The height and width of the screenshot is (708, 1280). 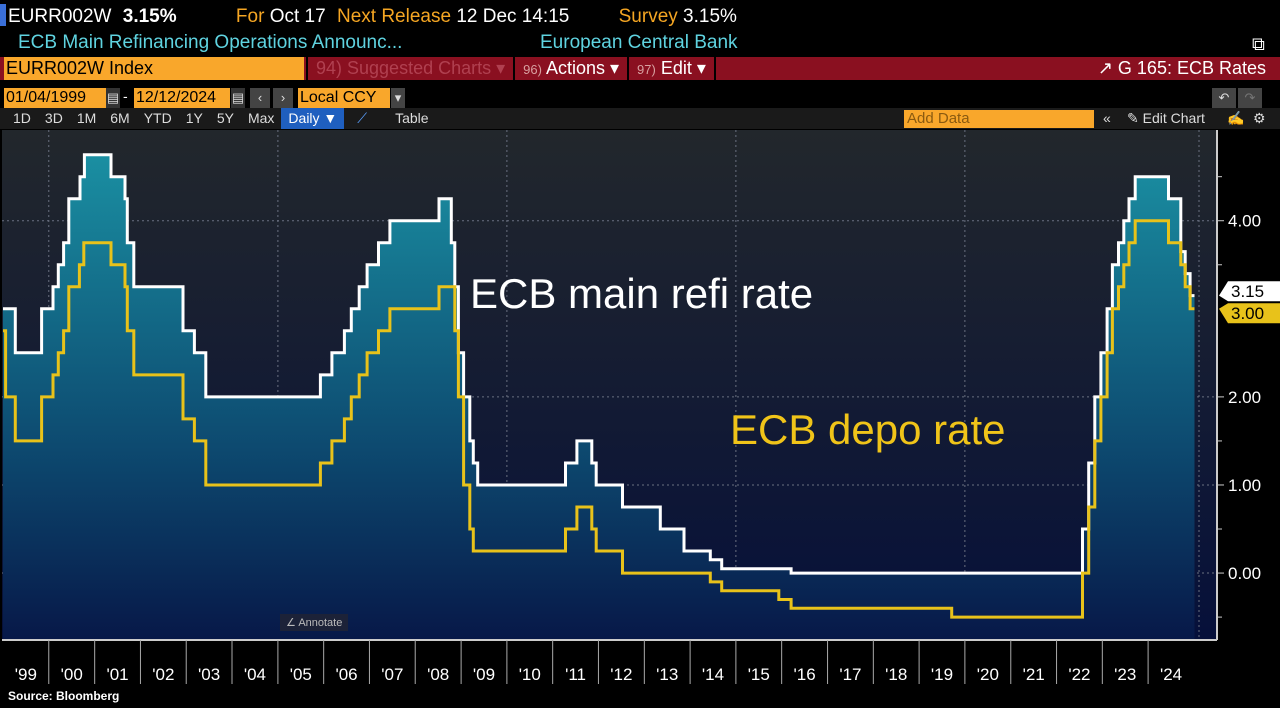 I want to click on launch-icon: ↗, so click(x=1105, y=68).